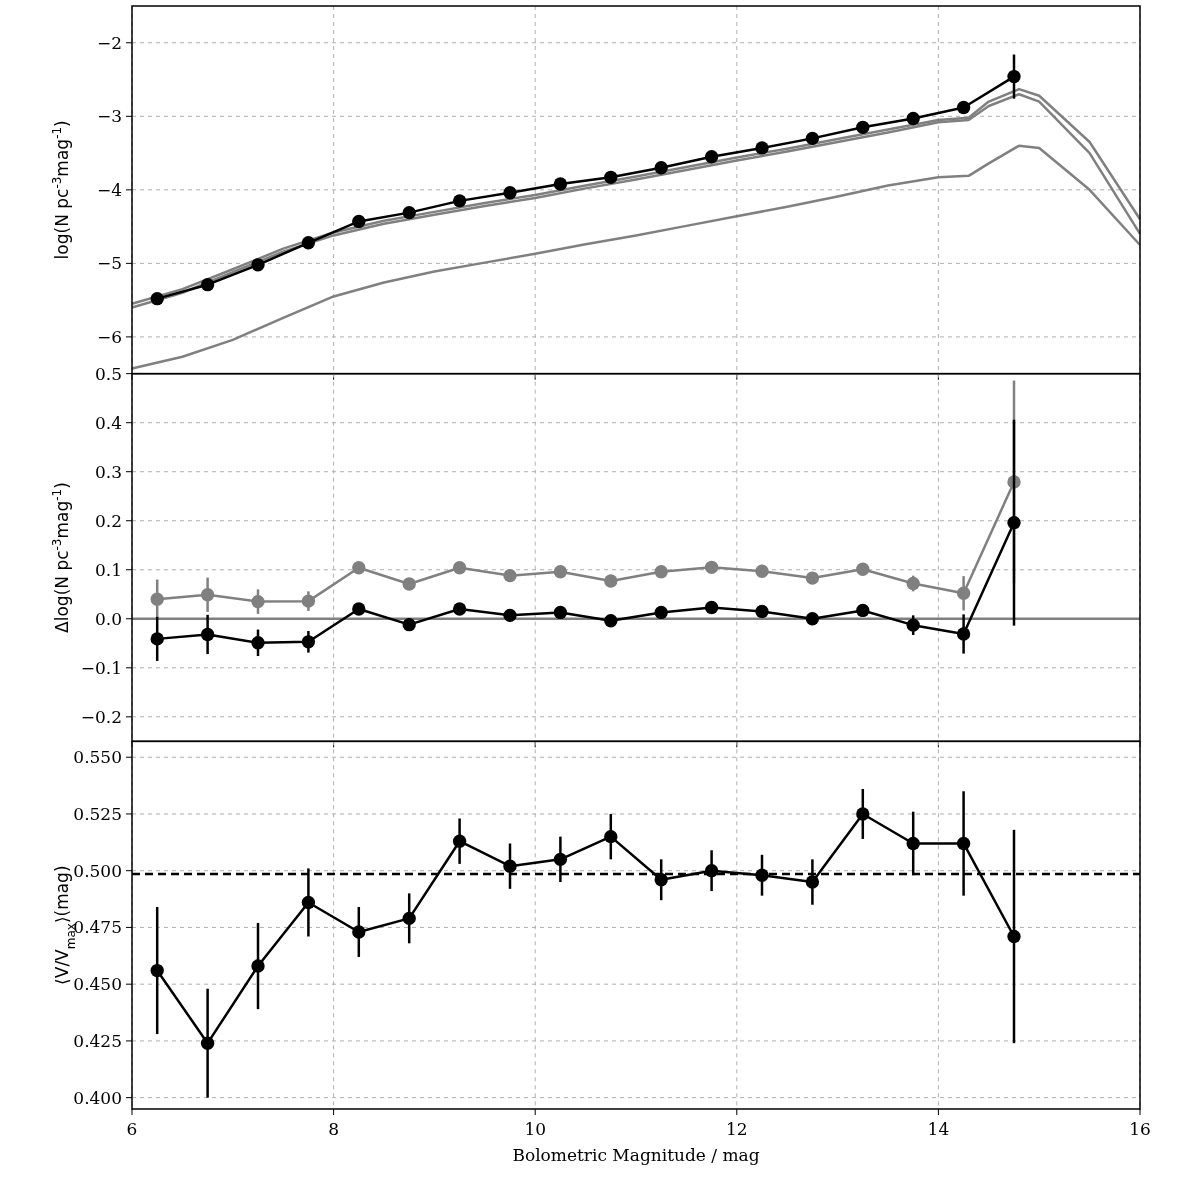  I want to click on x-tick-label: 6, so click(132, 1129).